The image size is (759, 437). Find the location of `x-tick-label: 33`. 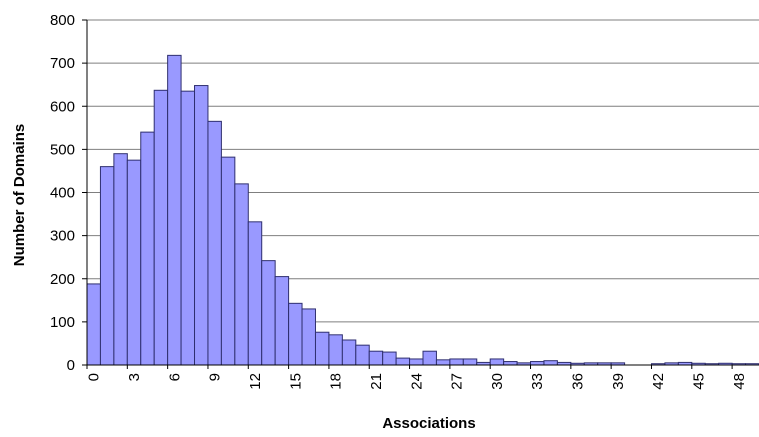

x-tick-label: 33 is located at coordinates (537, 381).